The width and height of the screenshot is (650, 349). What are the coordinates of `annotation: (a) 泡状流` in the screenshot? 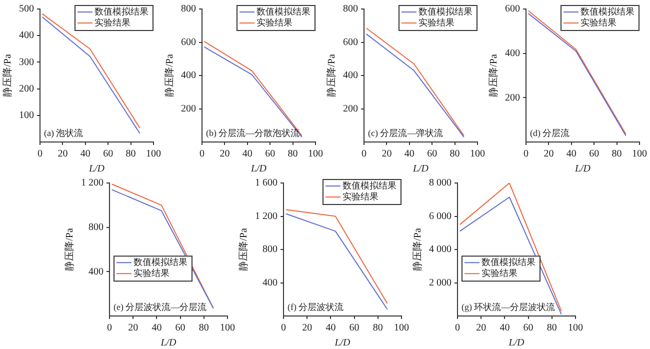 It's located at (64, 133).